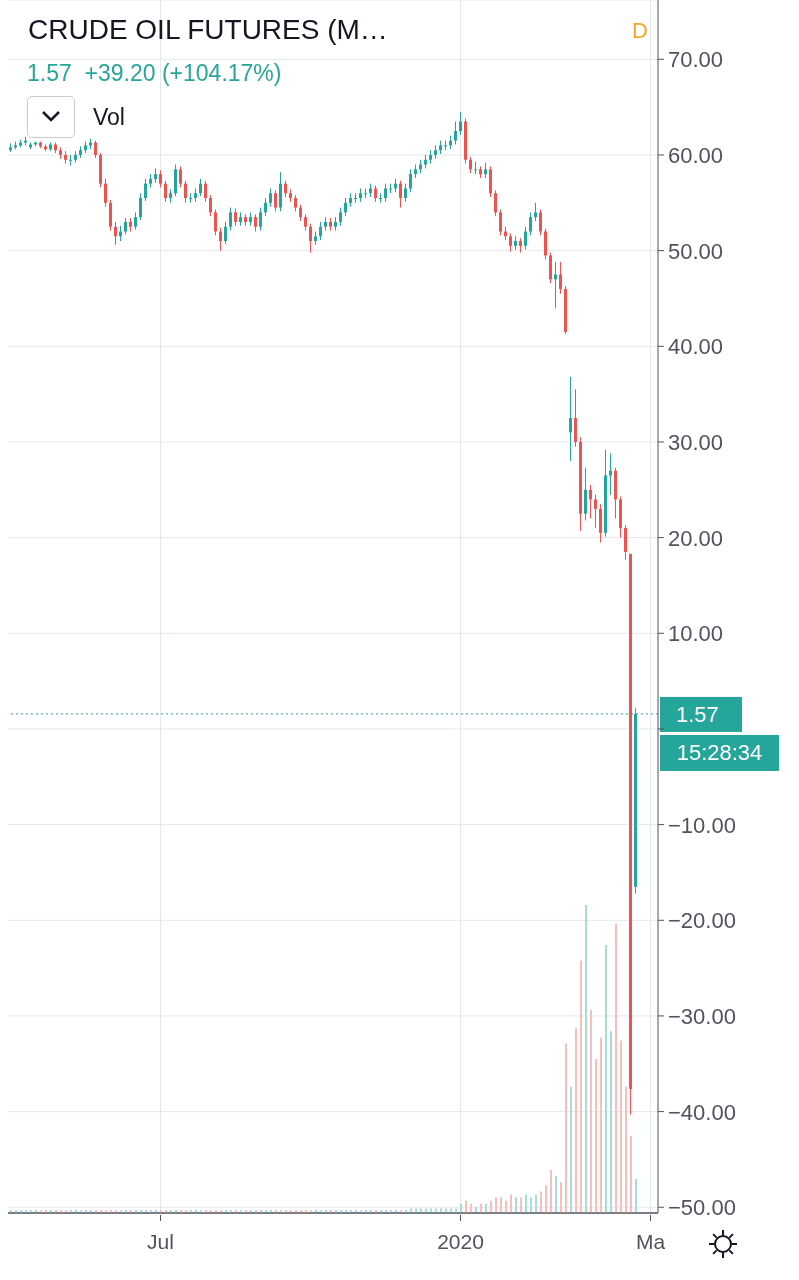 This screenshot has width=799, height=1280. I want to click on y-tick-label: −40.00, so click(702, 1112).